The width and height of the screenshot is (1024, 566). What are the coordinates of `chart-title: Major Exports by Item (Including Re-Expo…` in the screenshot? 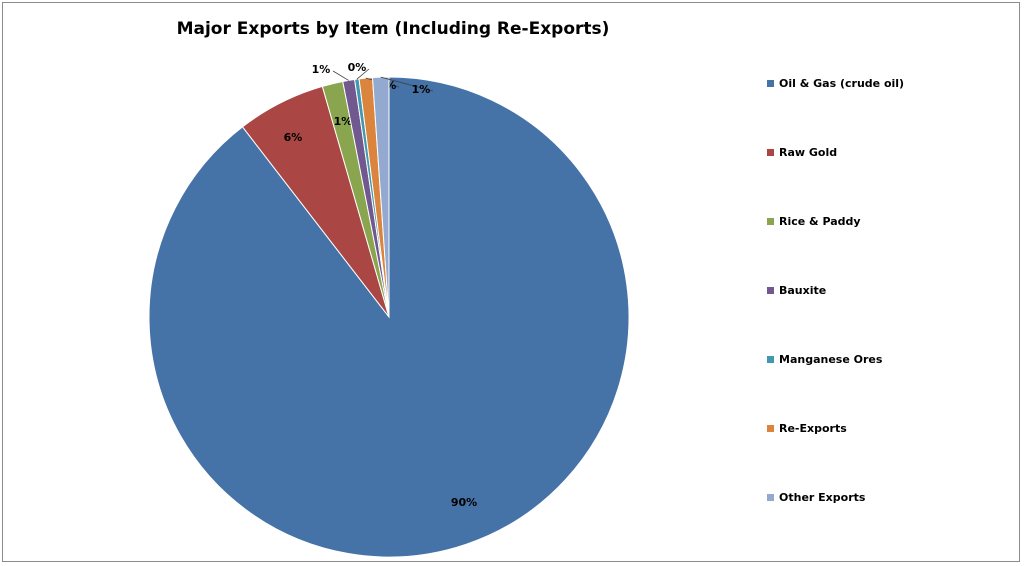 It's located at (393, 29).